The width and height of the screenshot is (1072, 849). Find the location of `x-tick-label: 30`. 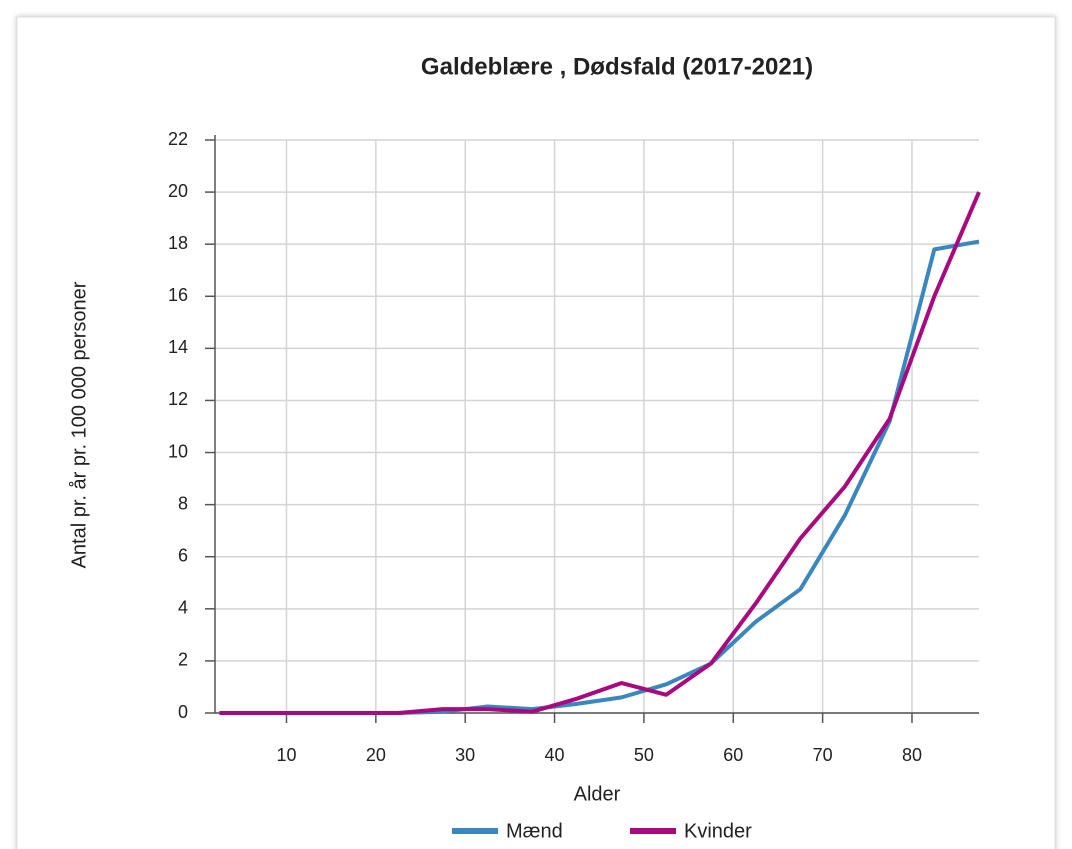

x-tick-label: 30 is located at coordinates (465, 755).